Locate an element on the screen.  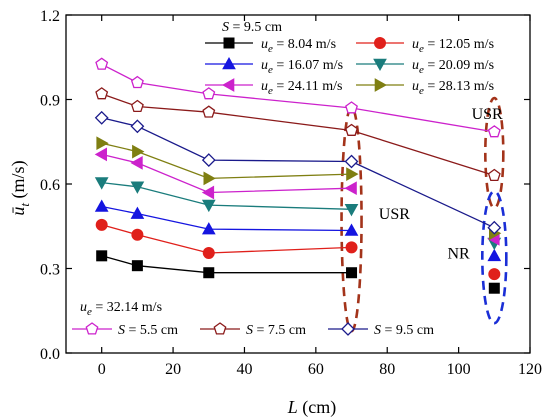
x-tick-label: 100 is located at coordinates (459, 369).